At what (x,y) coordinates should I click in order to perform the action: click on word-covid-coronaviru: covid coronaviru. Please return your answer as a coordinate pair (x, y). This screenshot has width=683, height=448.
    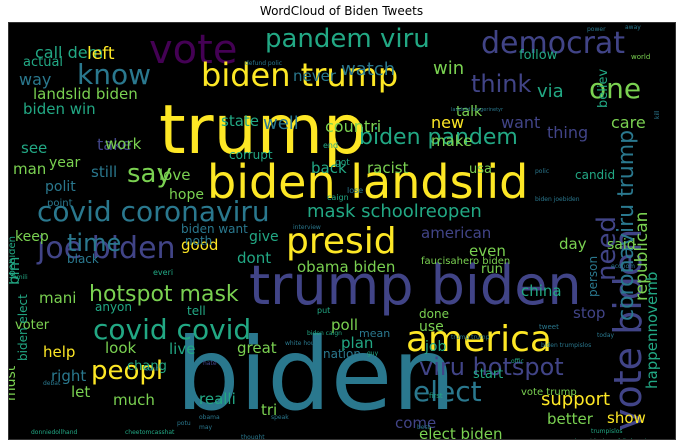
    Looking at the image, I should click on (153, 211).